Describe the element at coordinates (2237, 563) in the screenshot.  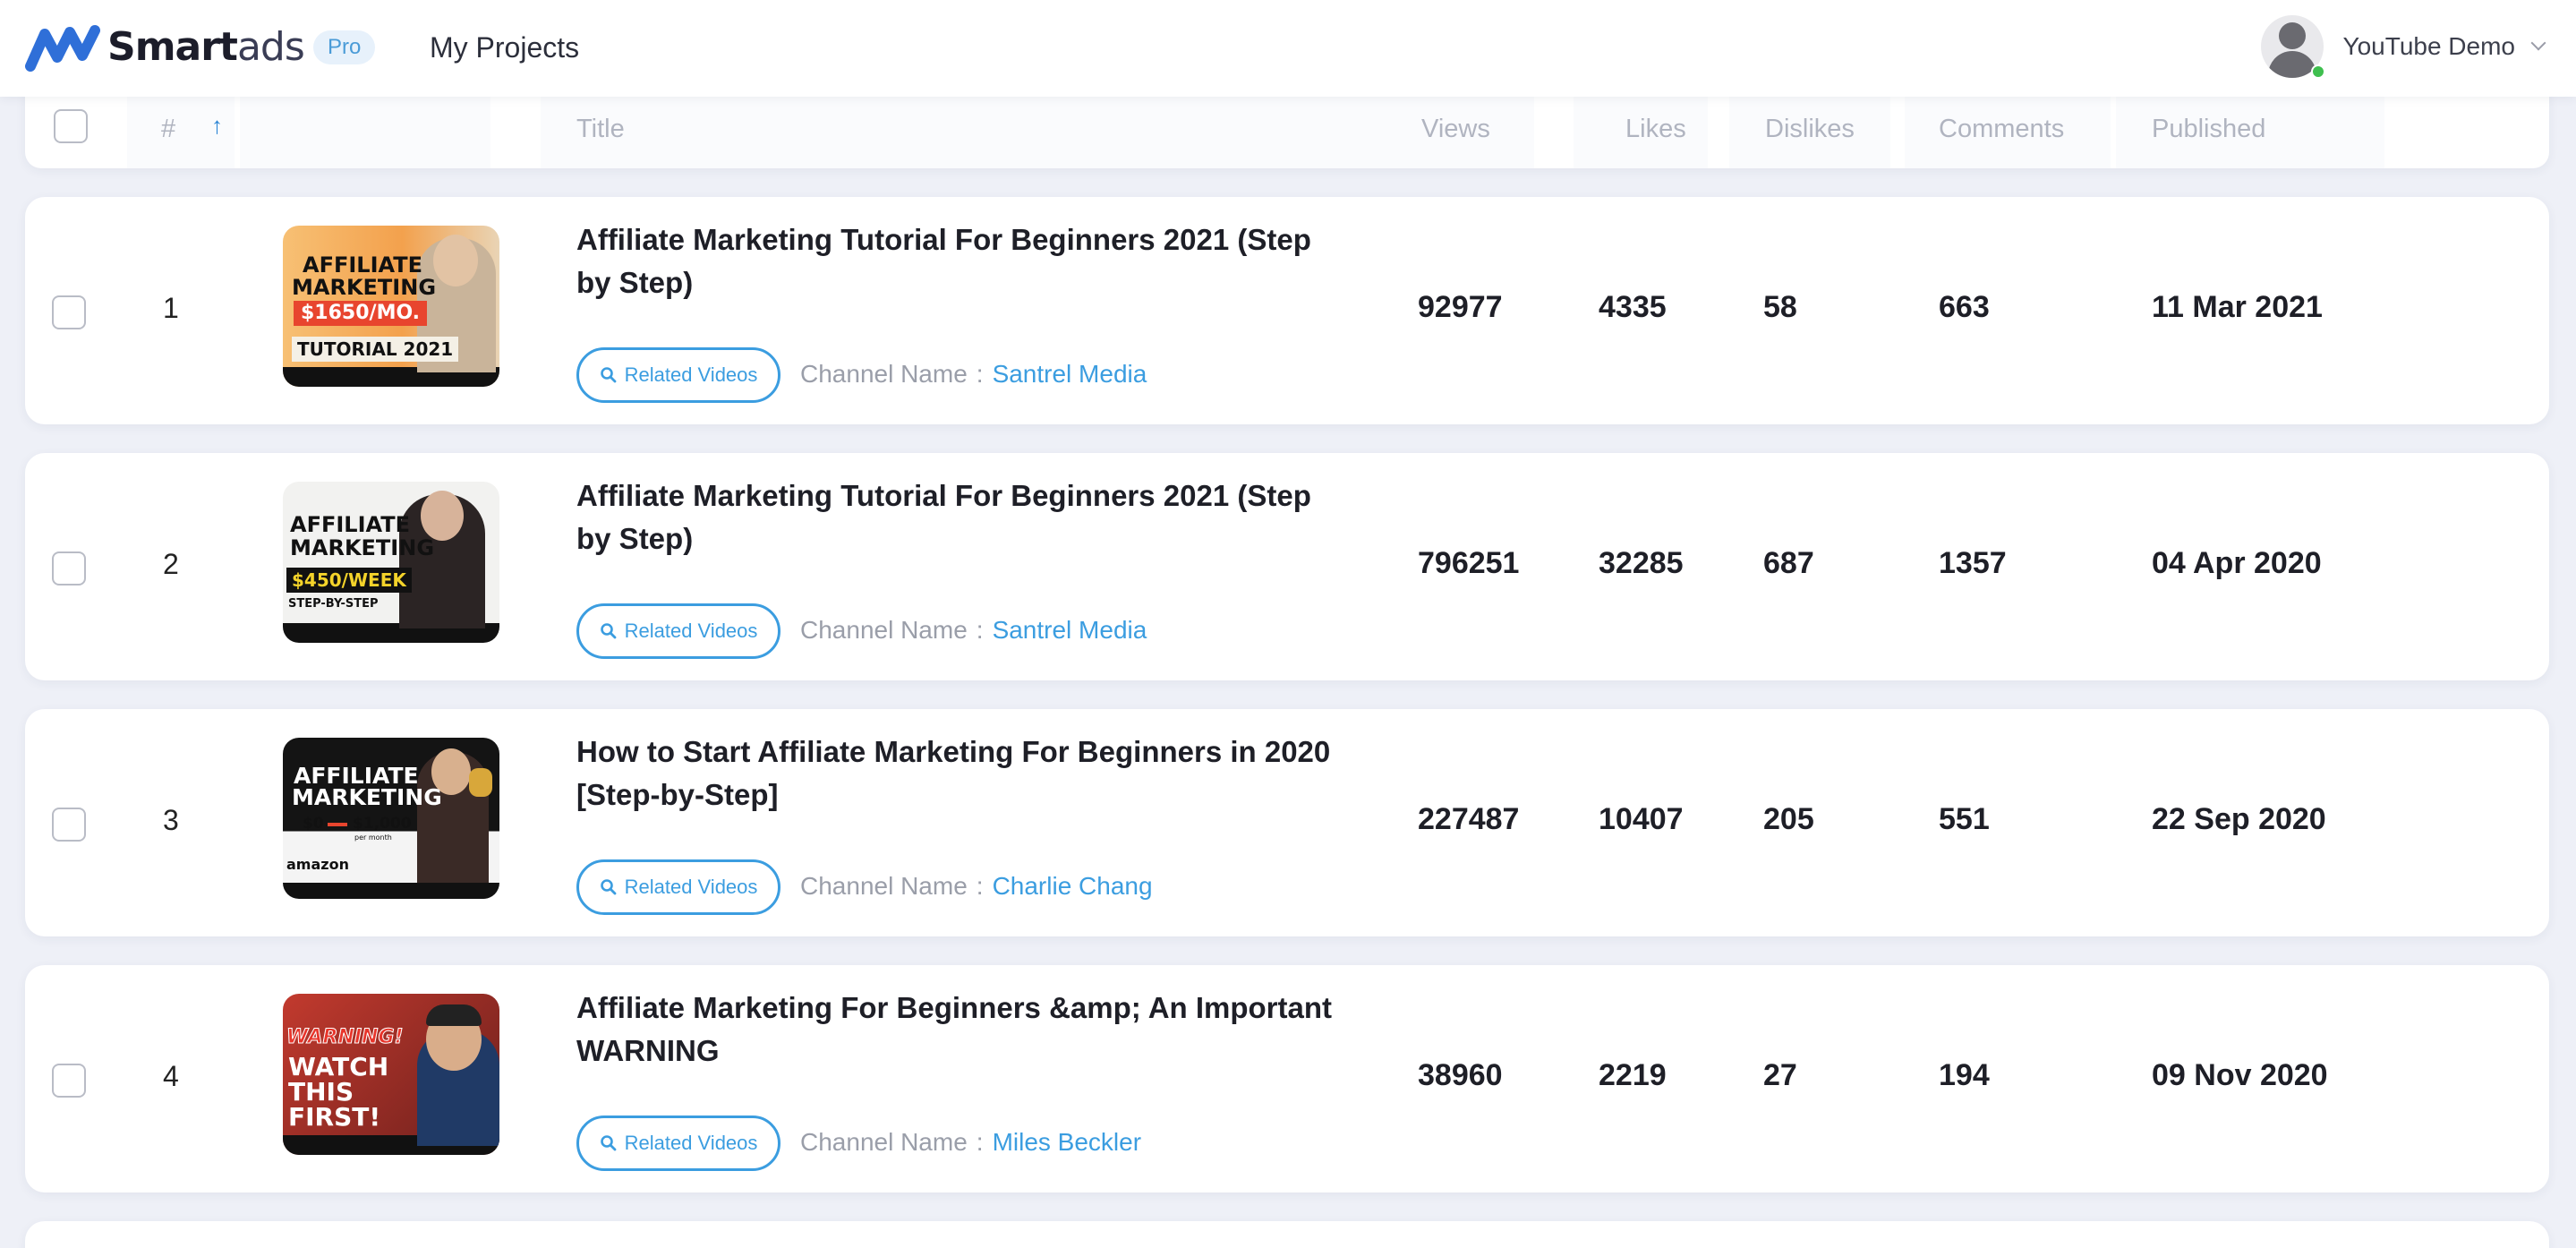
I see `published-value: 04 Apr 2020` at that location.